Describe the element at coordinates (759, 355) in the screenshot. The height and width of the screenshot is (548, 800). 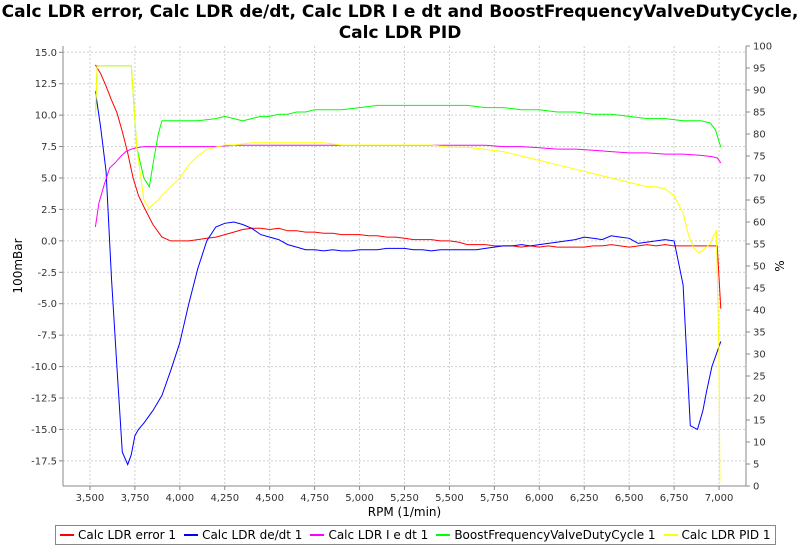
I see `y-right-tick-label: 30` at that location.